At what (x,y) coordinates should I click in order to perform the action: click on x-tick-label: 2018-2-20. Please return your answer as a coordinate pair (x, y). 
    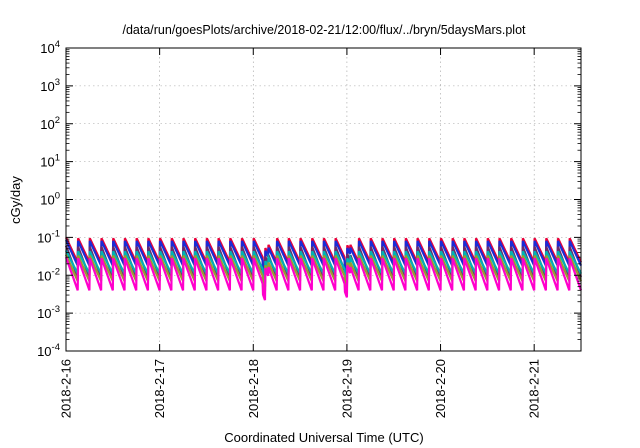
    Looking at the image, I should click on (440, 388).